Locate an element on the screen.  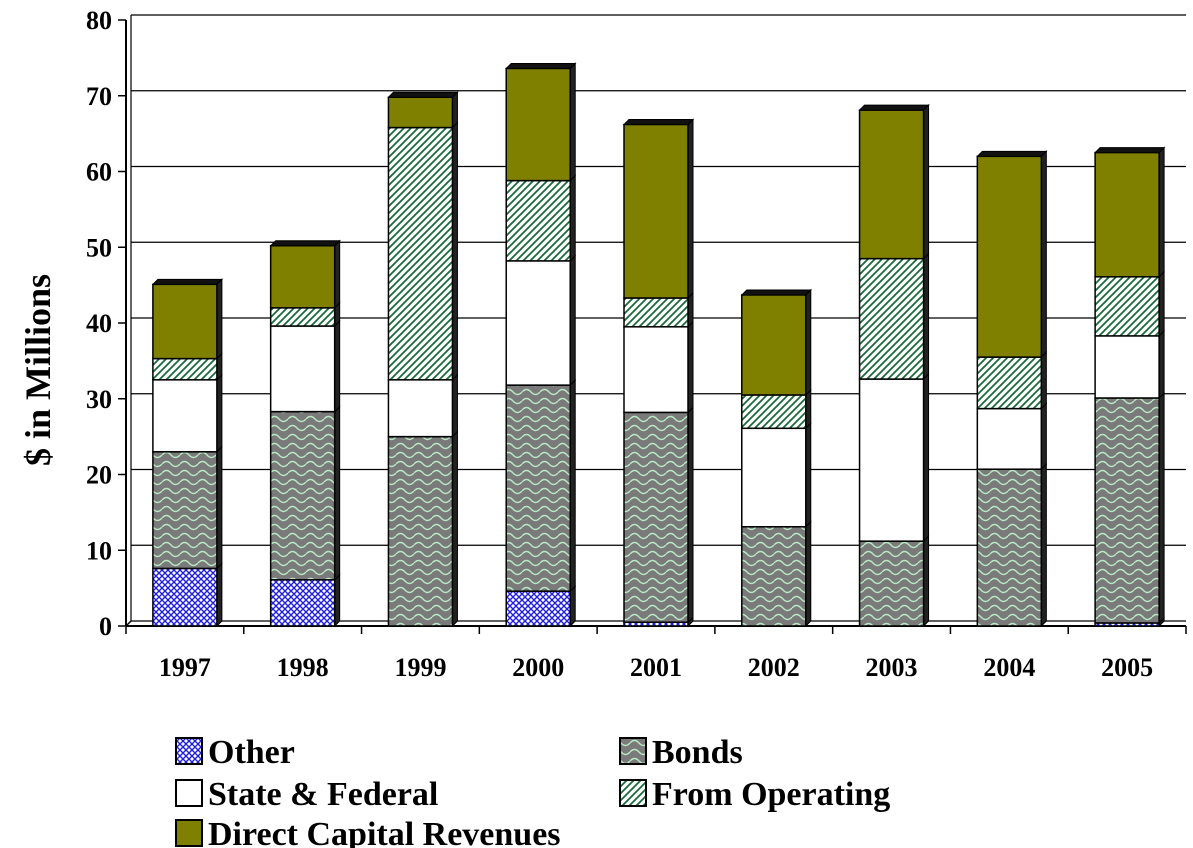
bar-stack-1998 is located at coordinates (305, 433).